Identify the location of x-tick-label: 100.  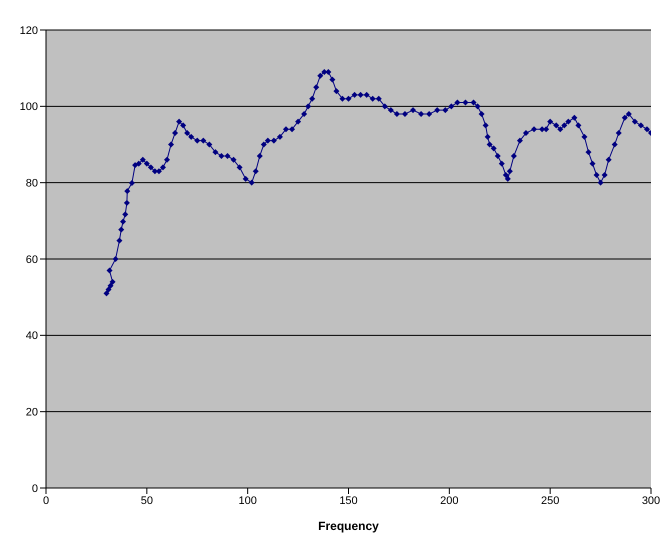
(247, 500).